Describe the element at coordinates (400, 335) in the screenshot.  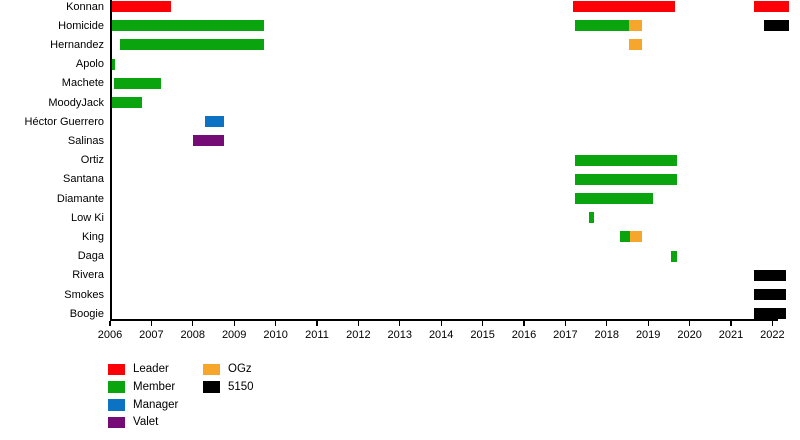
I see `x-axis-tick-label: 2013` at that location.